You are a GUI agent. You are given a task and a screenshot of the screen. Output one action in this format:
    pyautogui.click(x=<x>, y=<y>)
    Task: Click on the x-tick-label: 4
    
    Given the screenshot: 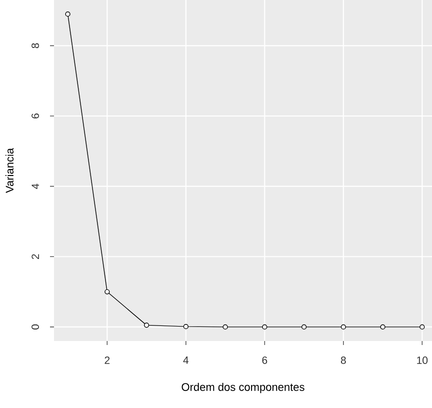 What is the action you would take?
    pyautogui.click(x=186, y=360)
    